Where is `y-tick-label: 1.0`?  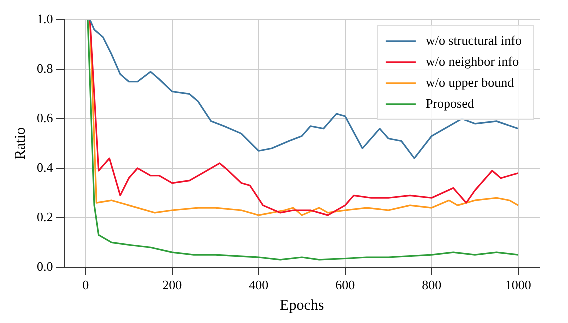 y-tick-label: 1.0 is located at coordinates (45, 18).